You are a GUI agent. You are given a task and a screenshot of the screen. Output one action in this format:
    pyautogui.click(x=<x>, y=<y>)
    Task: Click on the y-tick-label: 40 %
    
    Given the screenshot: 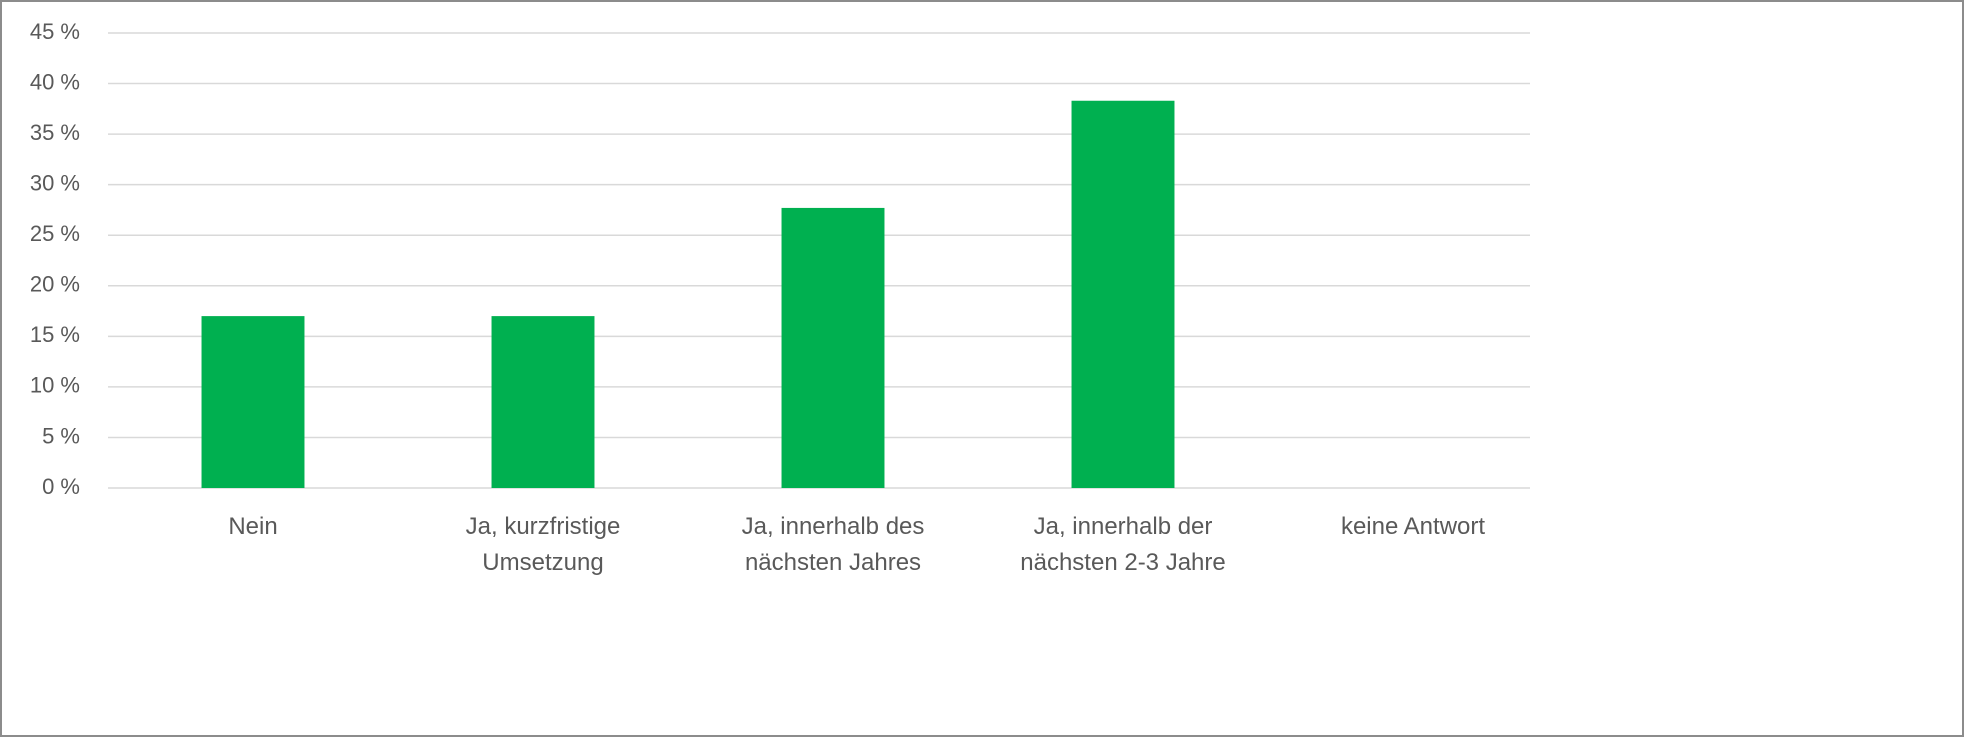 What is the action you would take?
    pyautogui.click(x=55, y=81)
    